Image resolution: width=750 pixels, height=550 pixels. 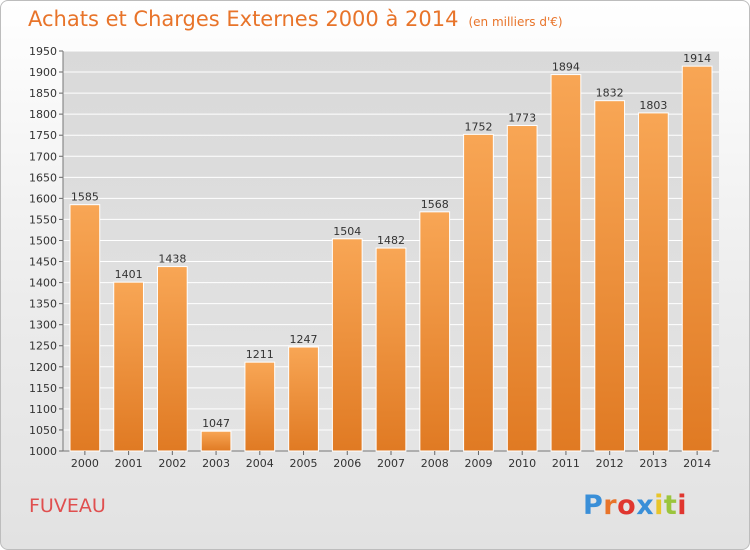 What do you see at coordinates (43, 409) in the screenshot?
I see `y-tick-label: 1100` at bounding box center [43, 409].